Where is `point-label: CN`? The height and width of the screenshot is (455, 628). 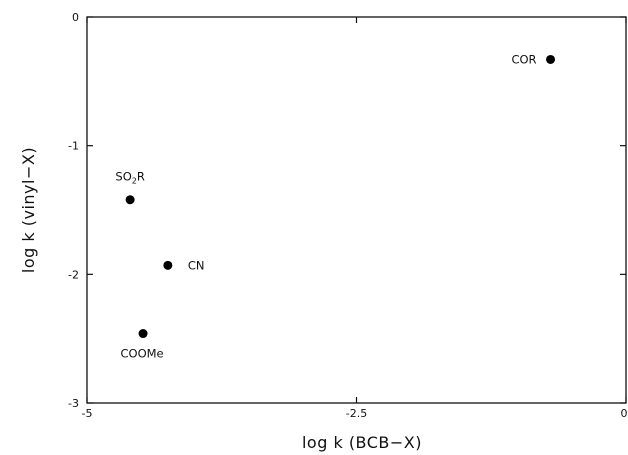
point-label: CN is located at coordinates (196, 265).